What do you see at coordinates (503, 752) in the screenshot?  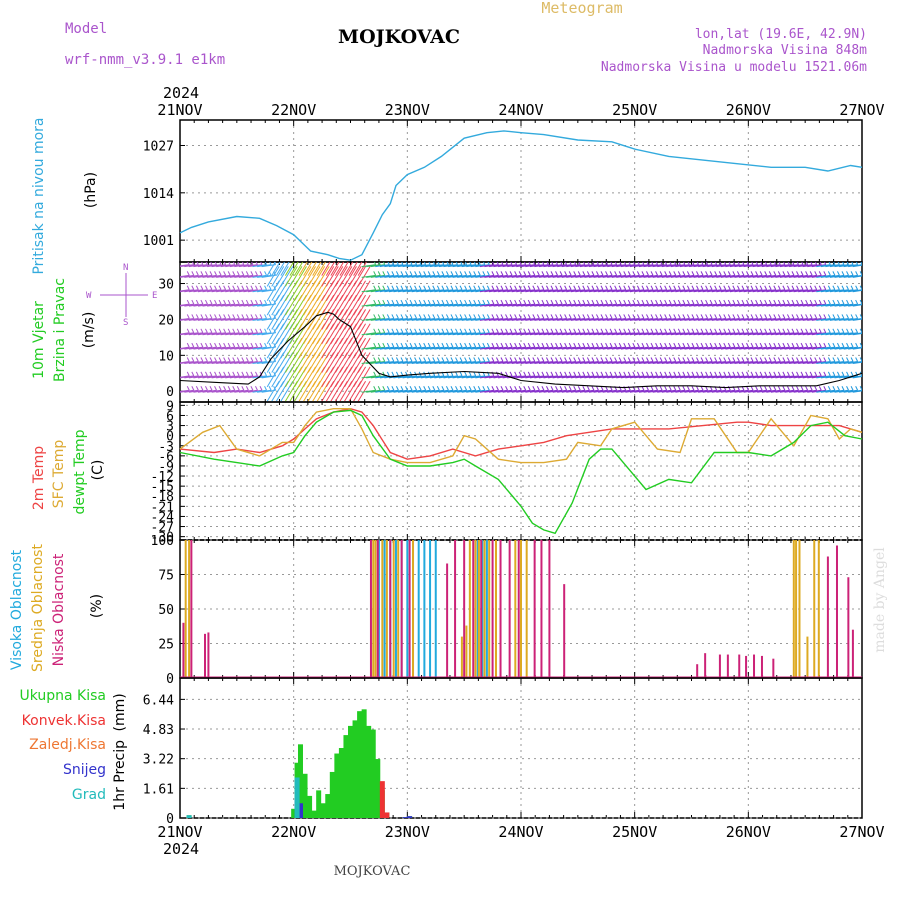 I see `panel-precipitation: 01.613.224.836.44` at bounding box center [503, 752].